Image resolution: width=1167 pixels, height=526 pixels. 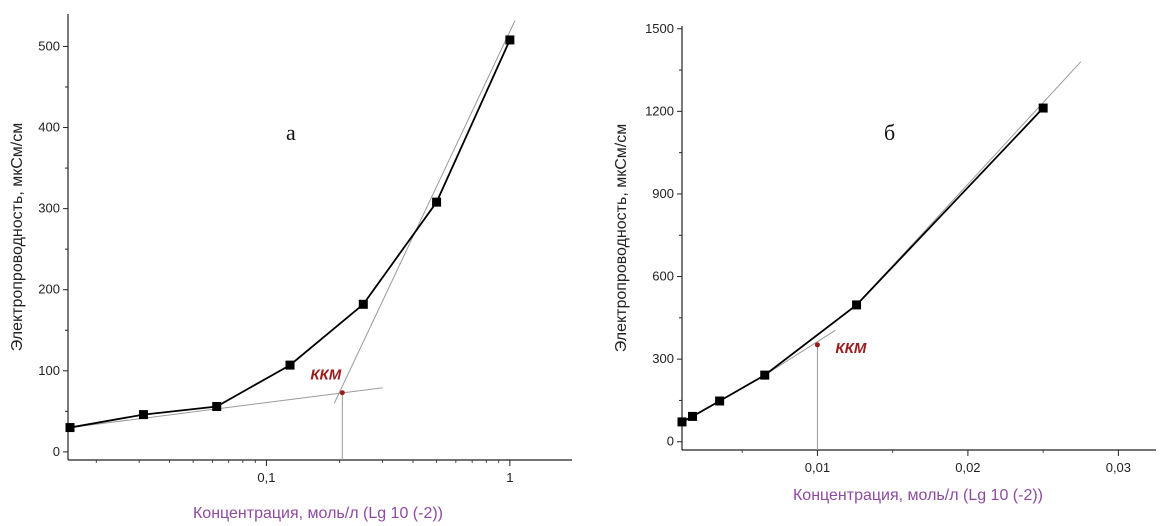 What do you see at coordinates (663, 276) in the screenshot?
I see `y-tick-label: 600` at bounding box center [663, 276].